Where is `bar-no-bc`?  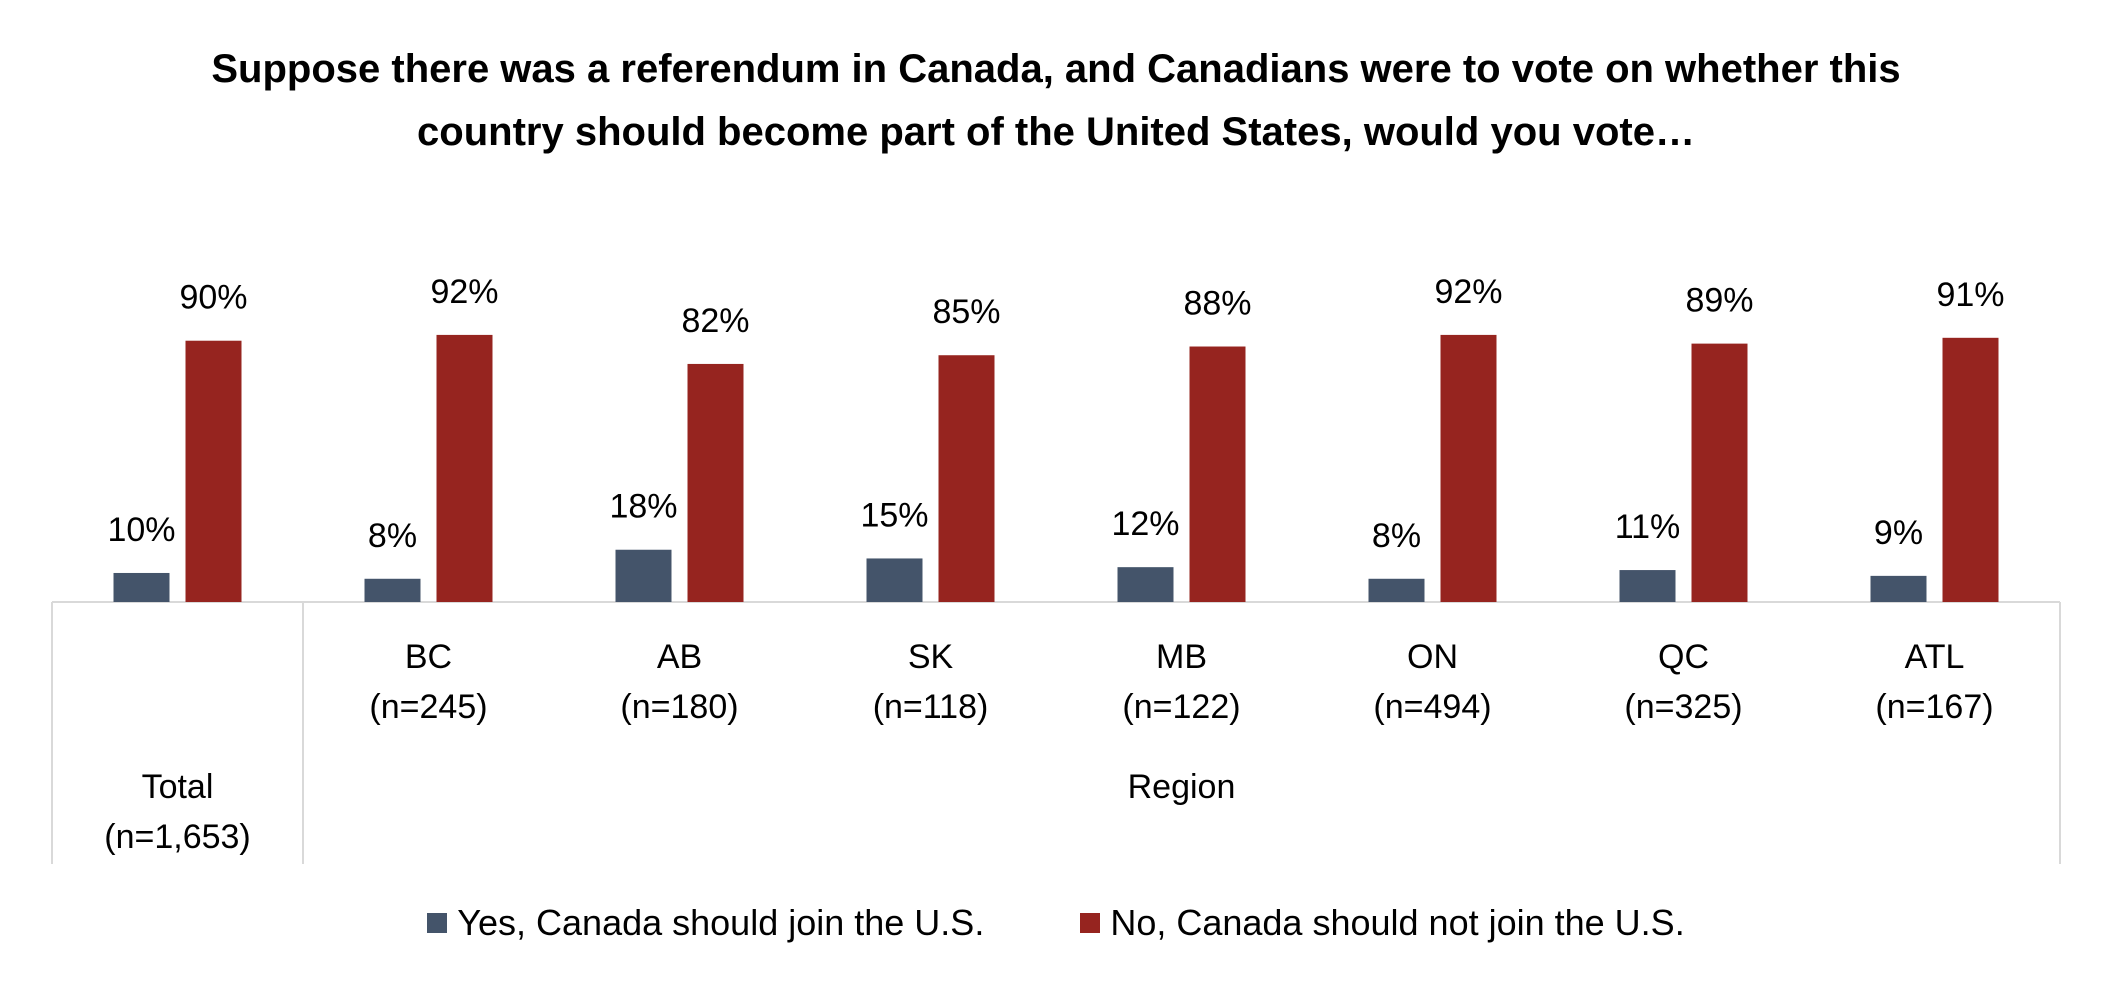 bar-no-bc is located at coordinates (464, 468).